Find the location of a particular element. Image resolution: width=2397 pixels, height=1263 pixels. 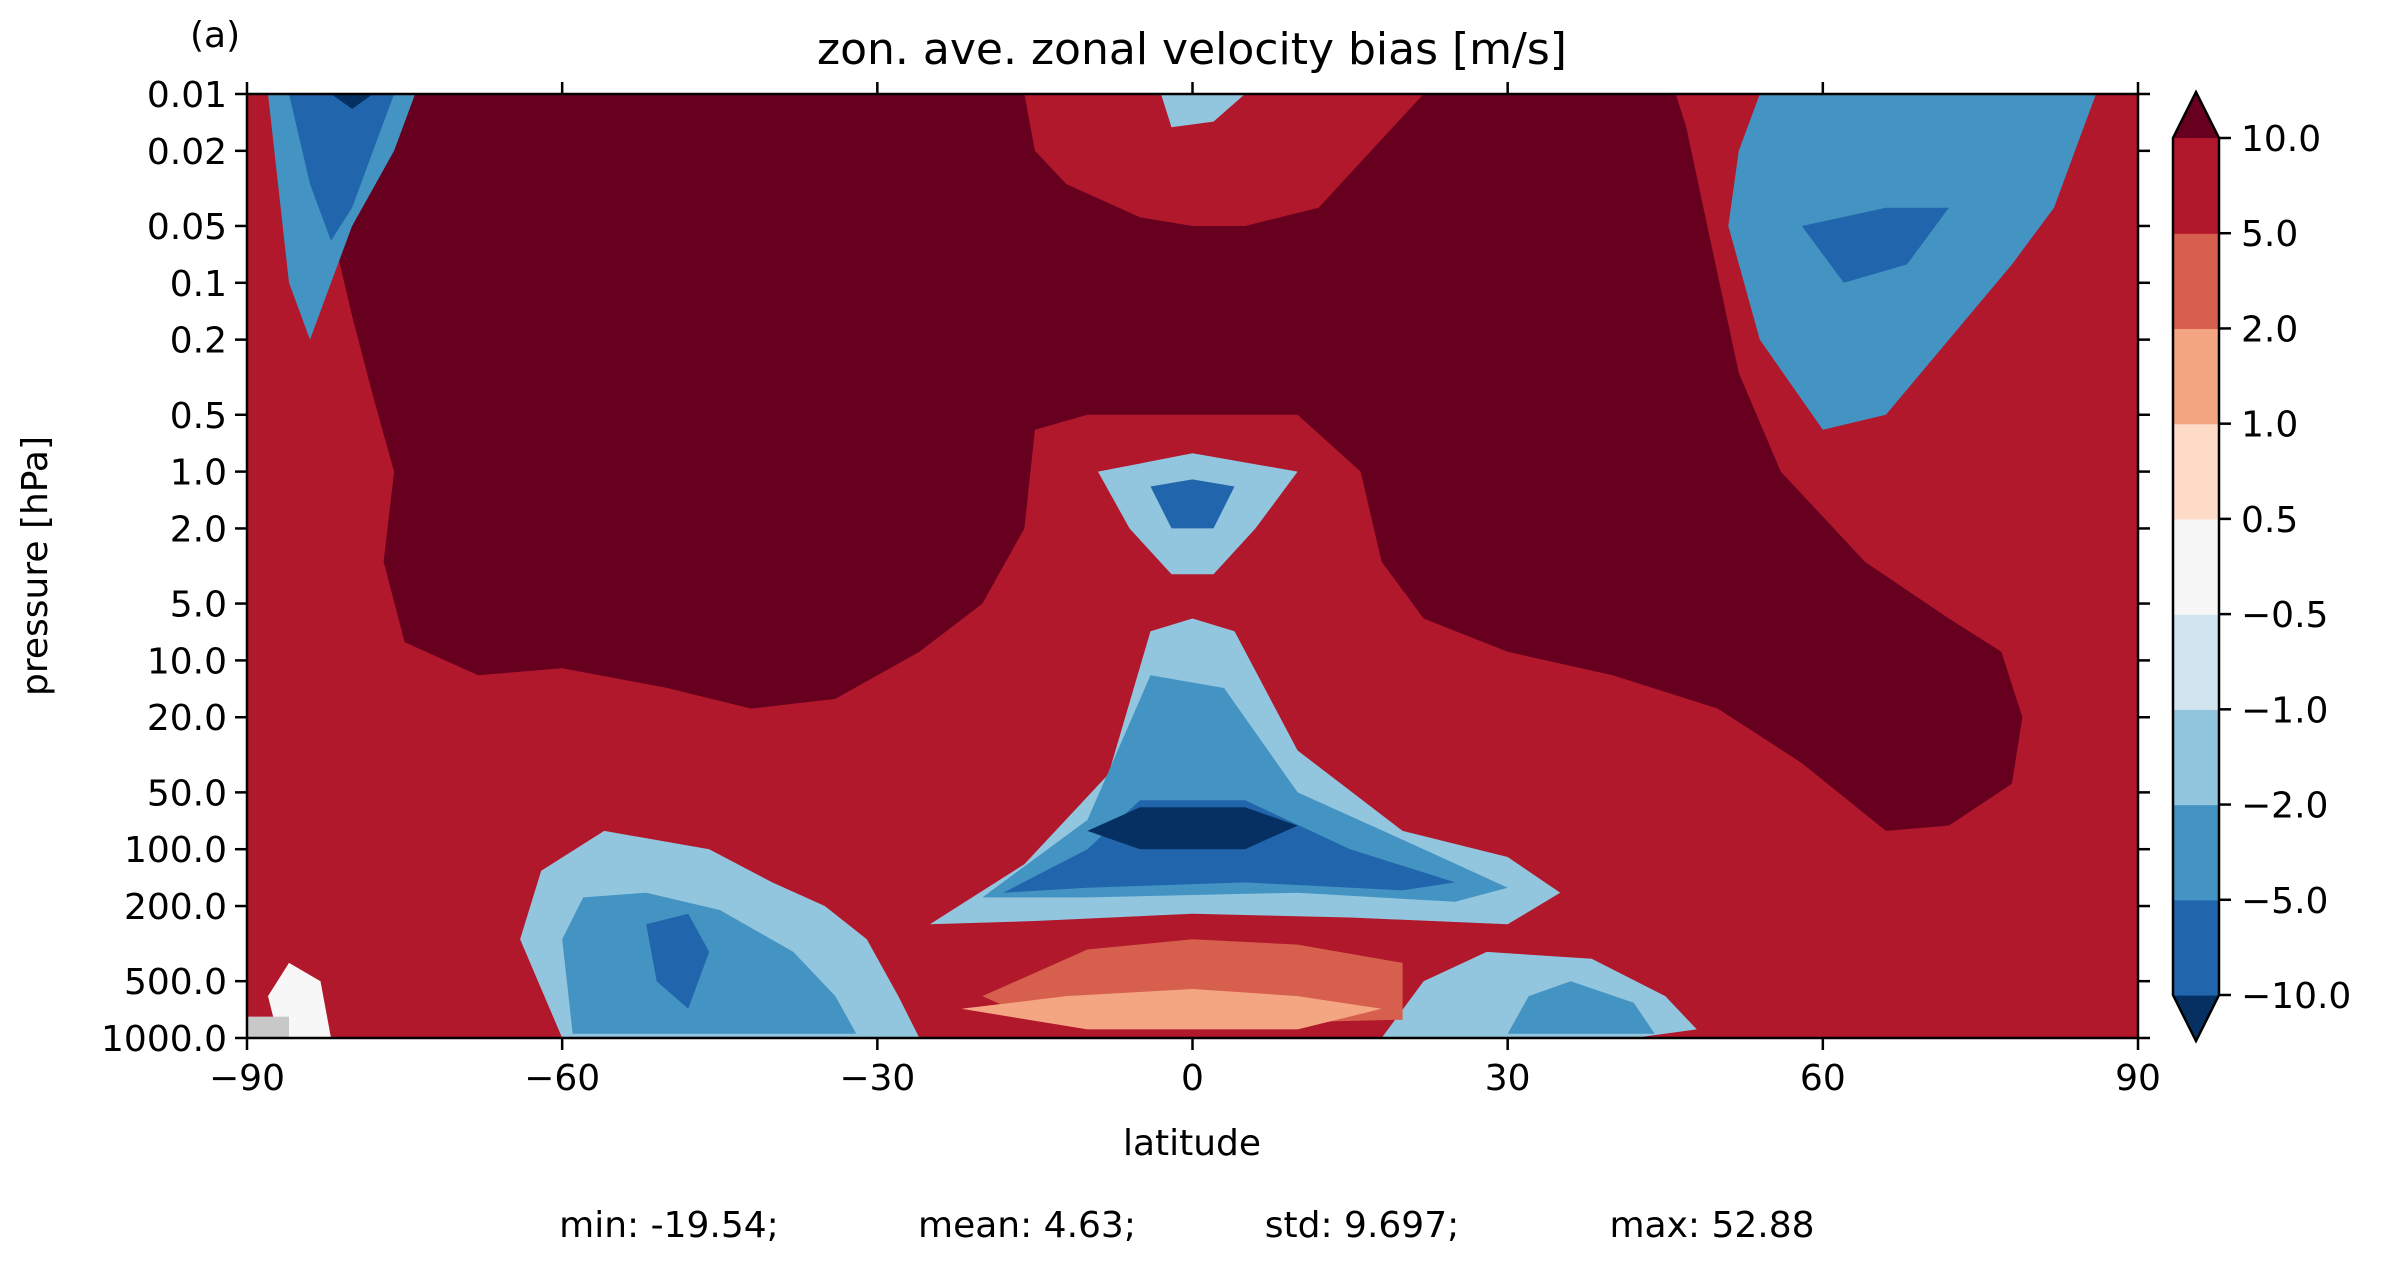

panel-label: (a) is located at coordinates (215, 35).